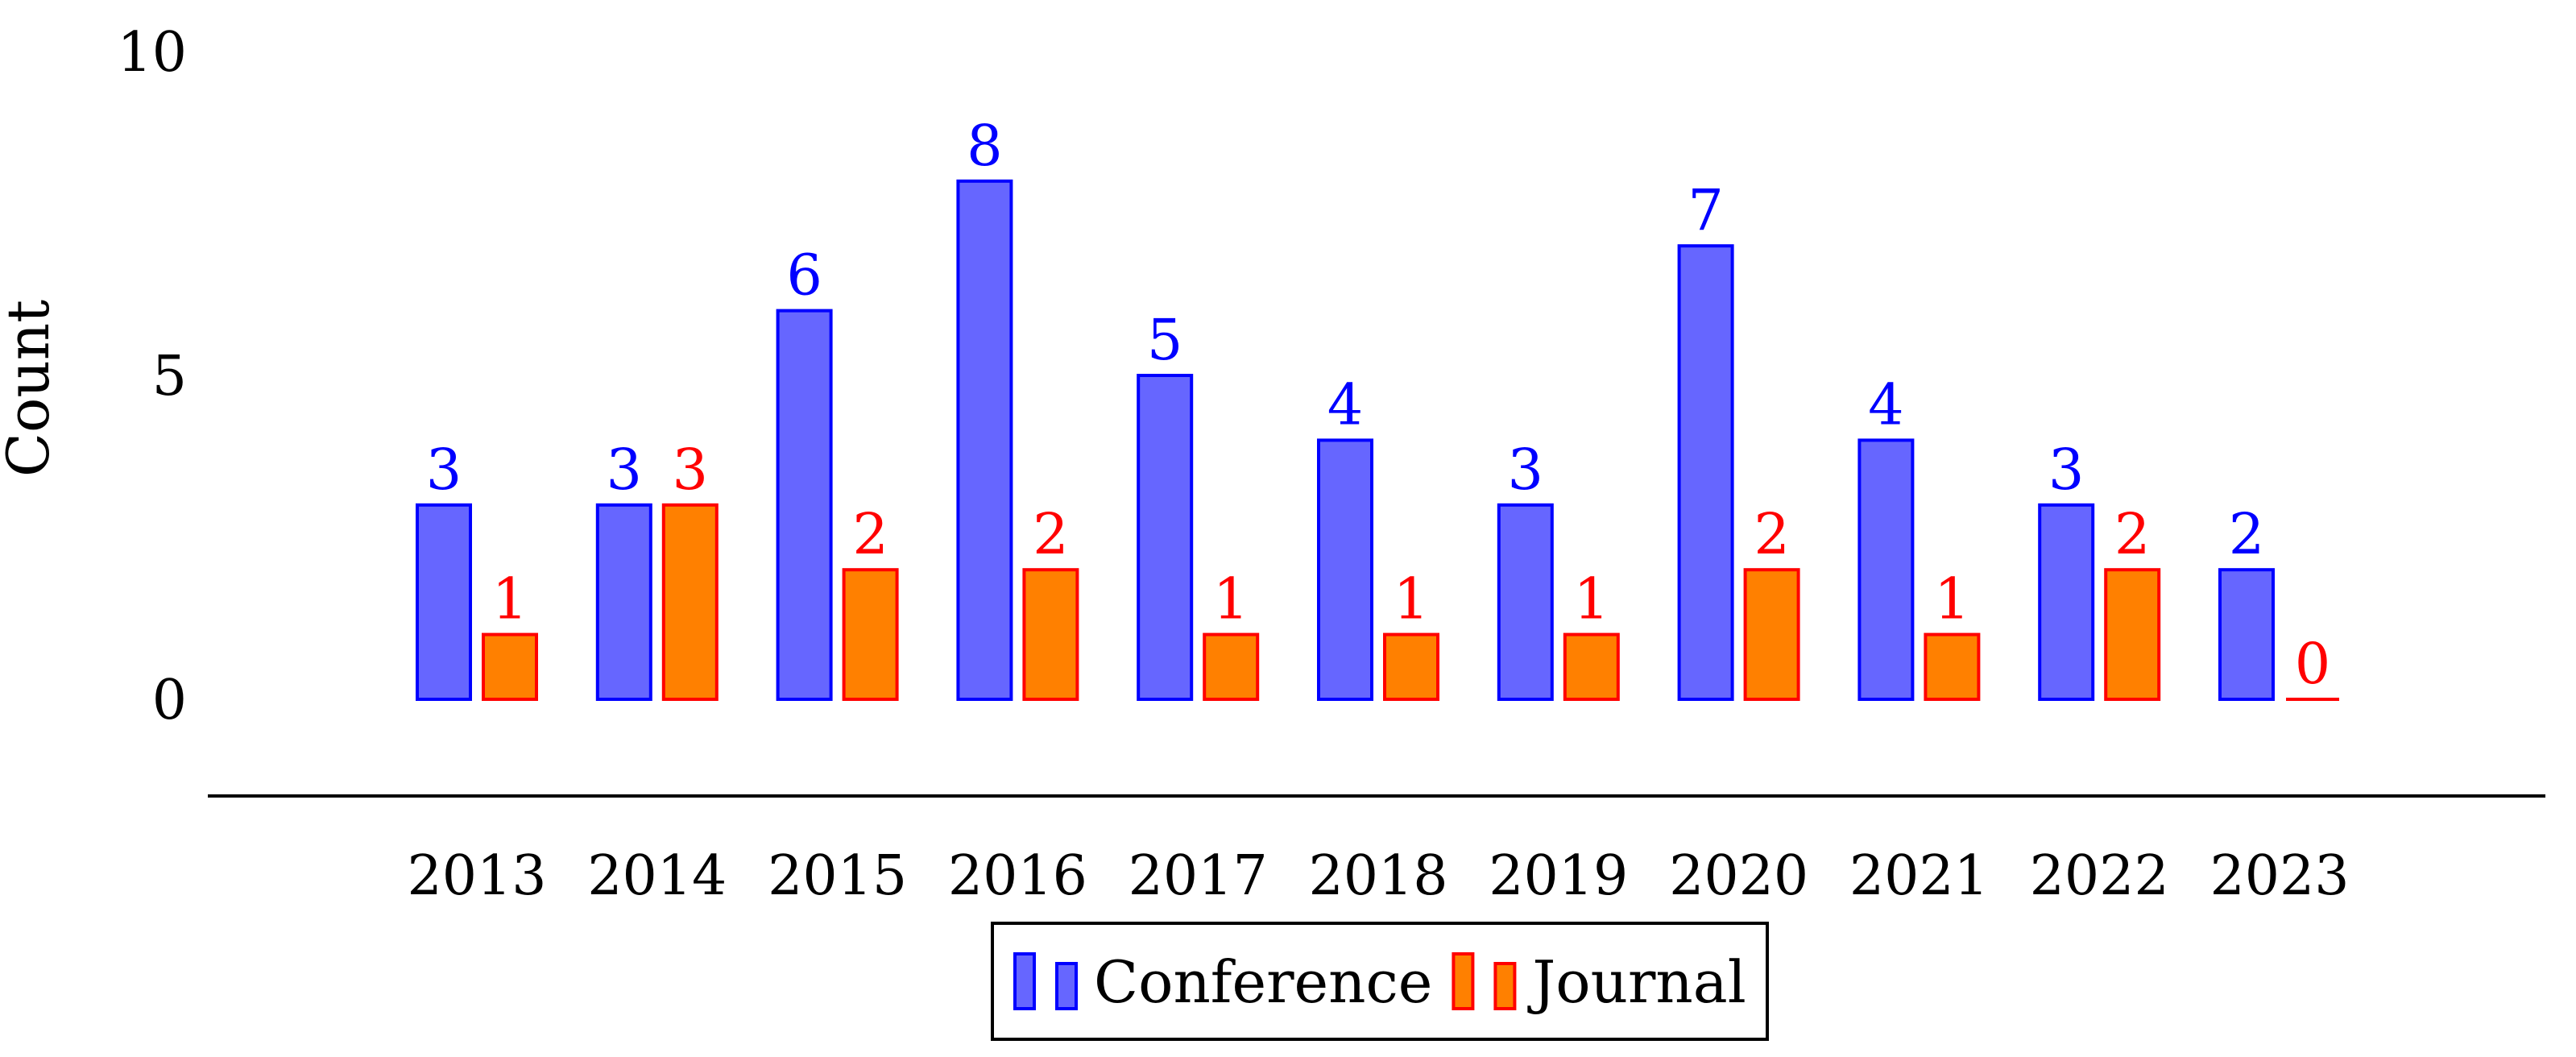 The width and height of the screenshot is (2576, 1057). I want to click on y-axis-label: Count, so click(31, 388).